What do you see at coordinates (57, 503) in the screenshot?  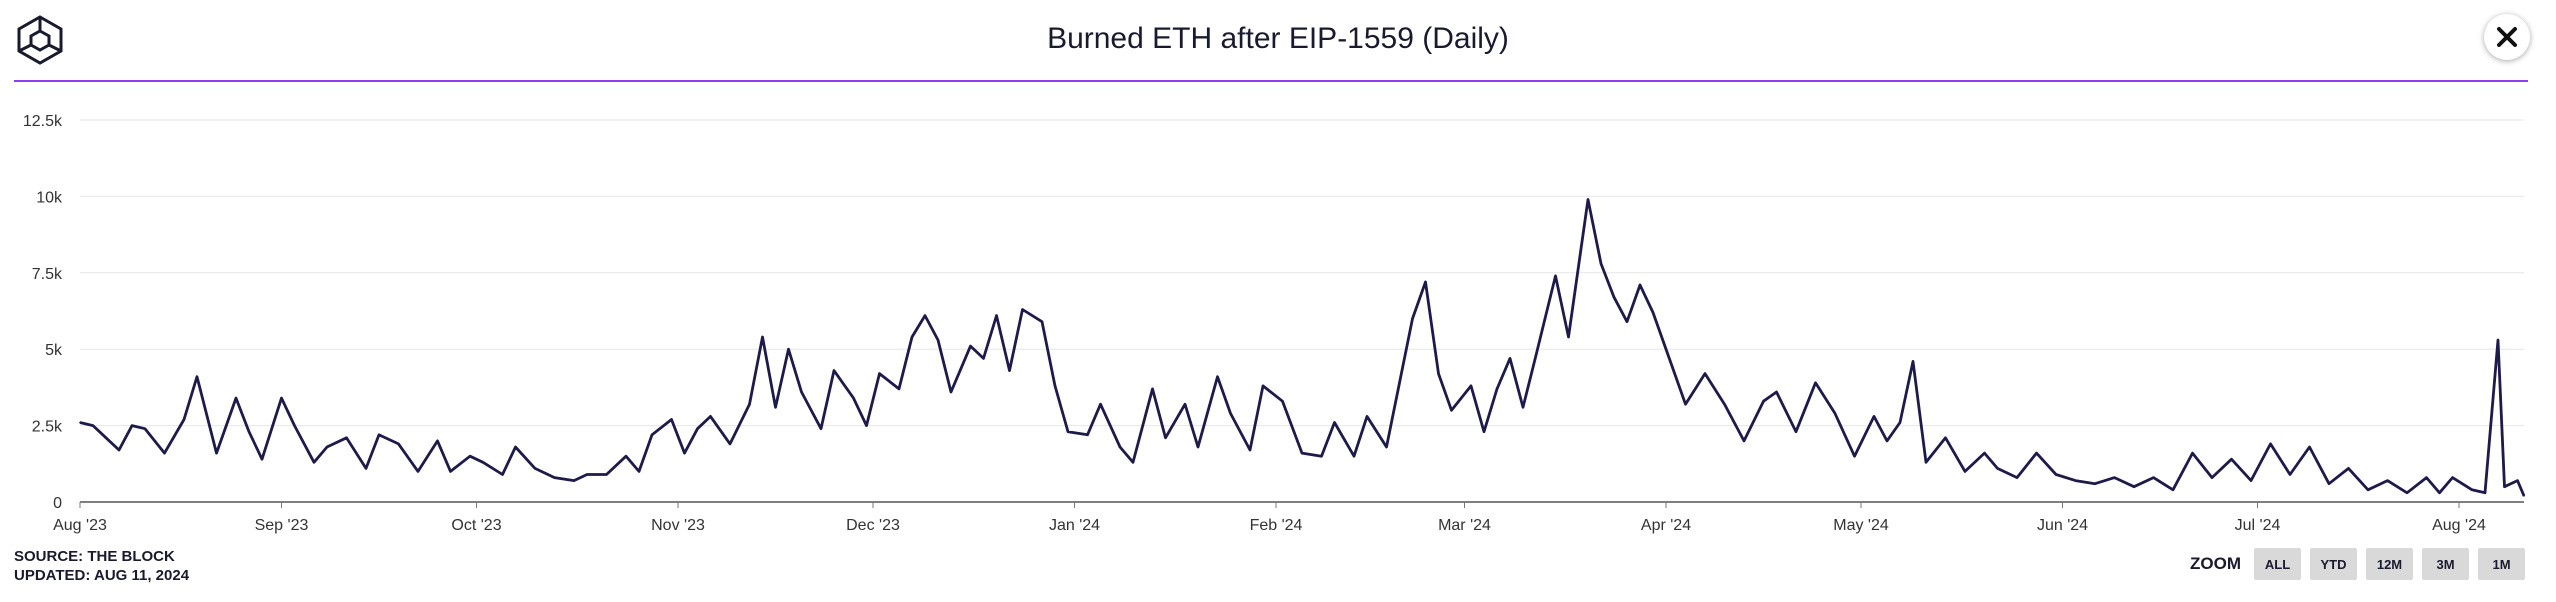 I see `y-tick-label: 0` at bounding box center [57, 503].